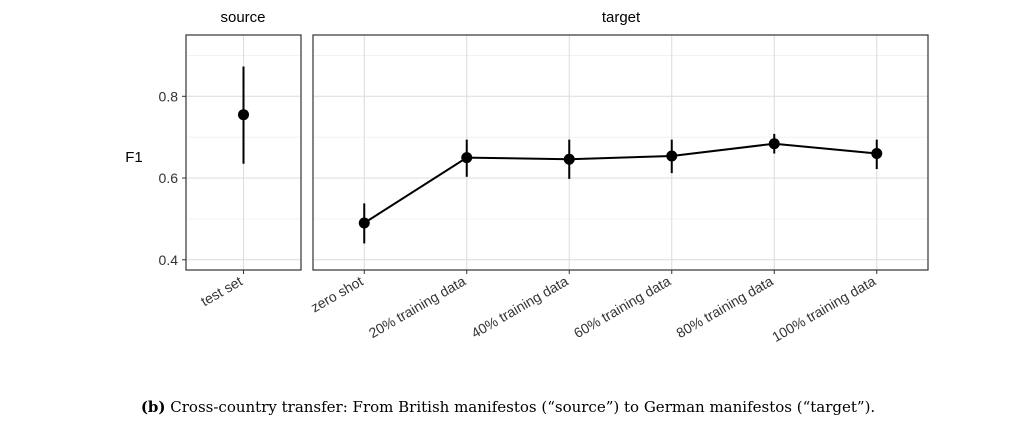 This screenshot has height=444, width=1016. I want to click on x-tick-label: 20% training data, so click(417, 307).